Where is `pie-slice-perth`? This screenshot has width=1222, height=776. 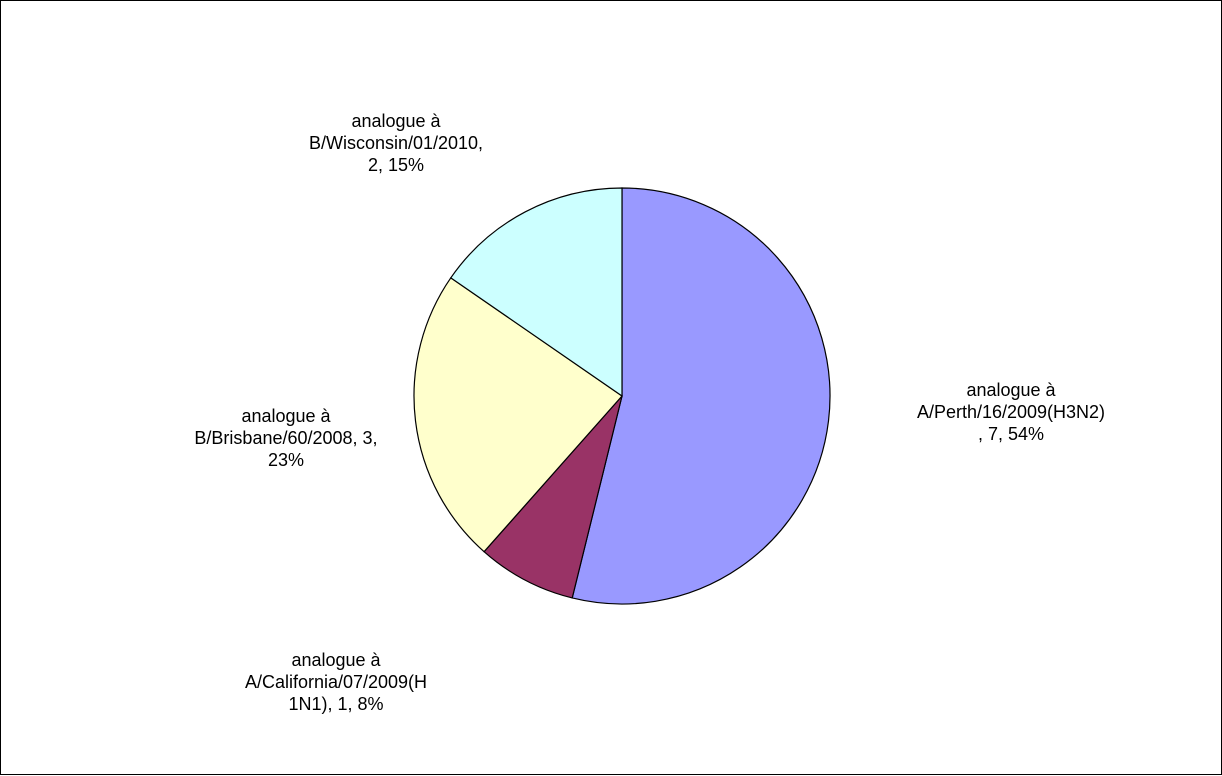 pie-slice-perth is located at coordinates (701, 396).